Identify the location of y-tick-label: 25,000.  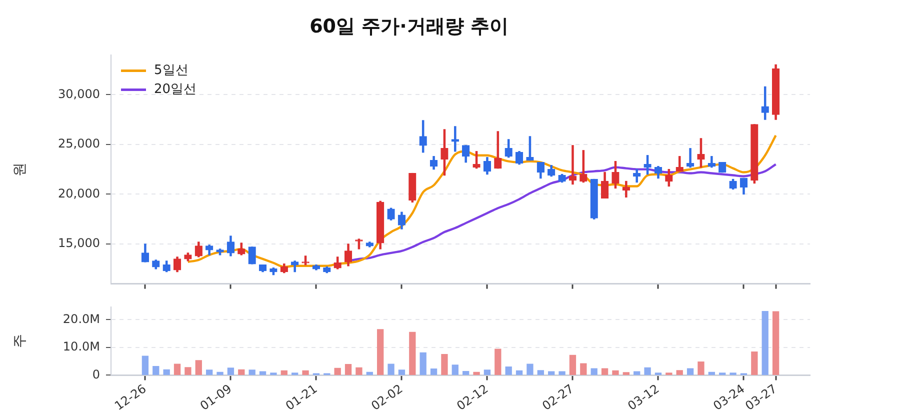
(79, 143).